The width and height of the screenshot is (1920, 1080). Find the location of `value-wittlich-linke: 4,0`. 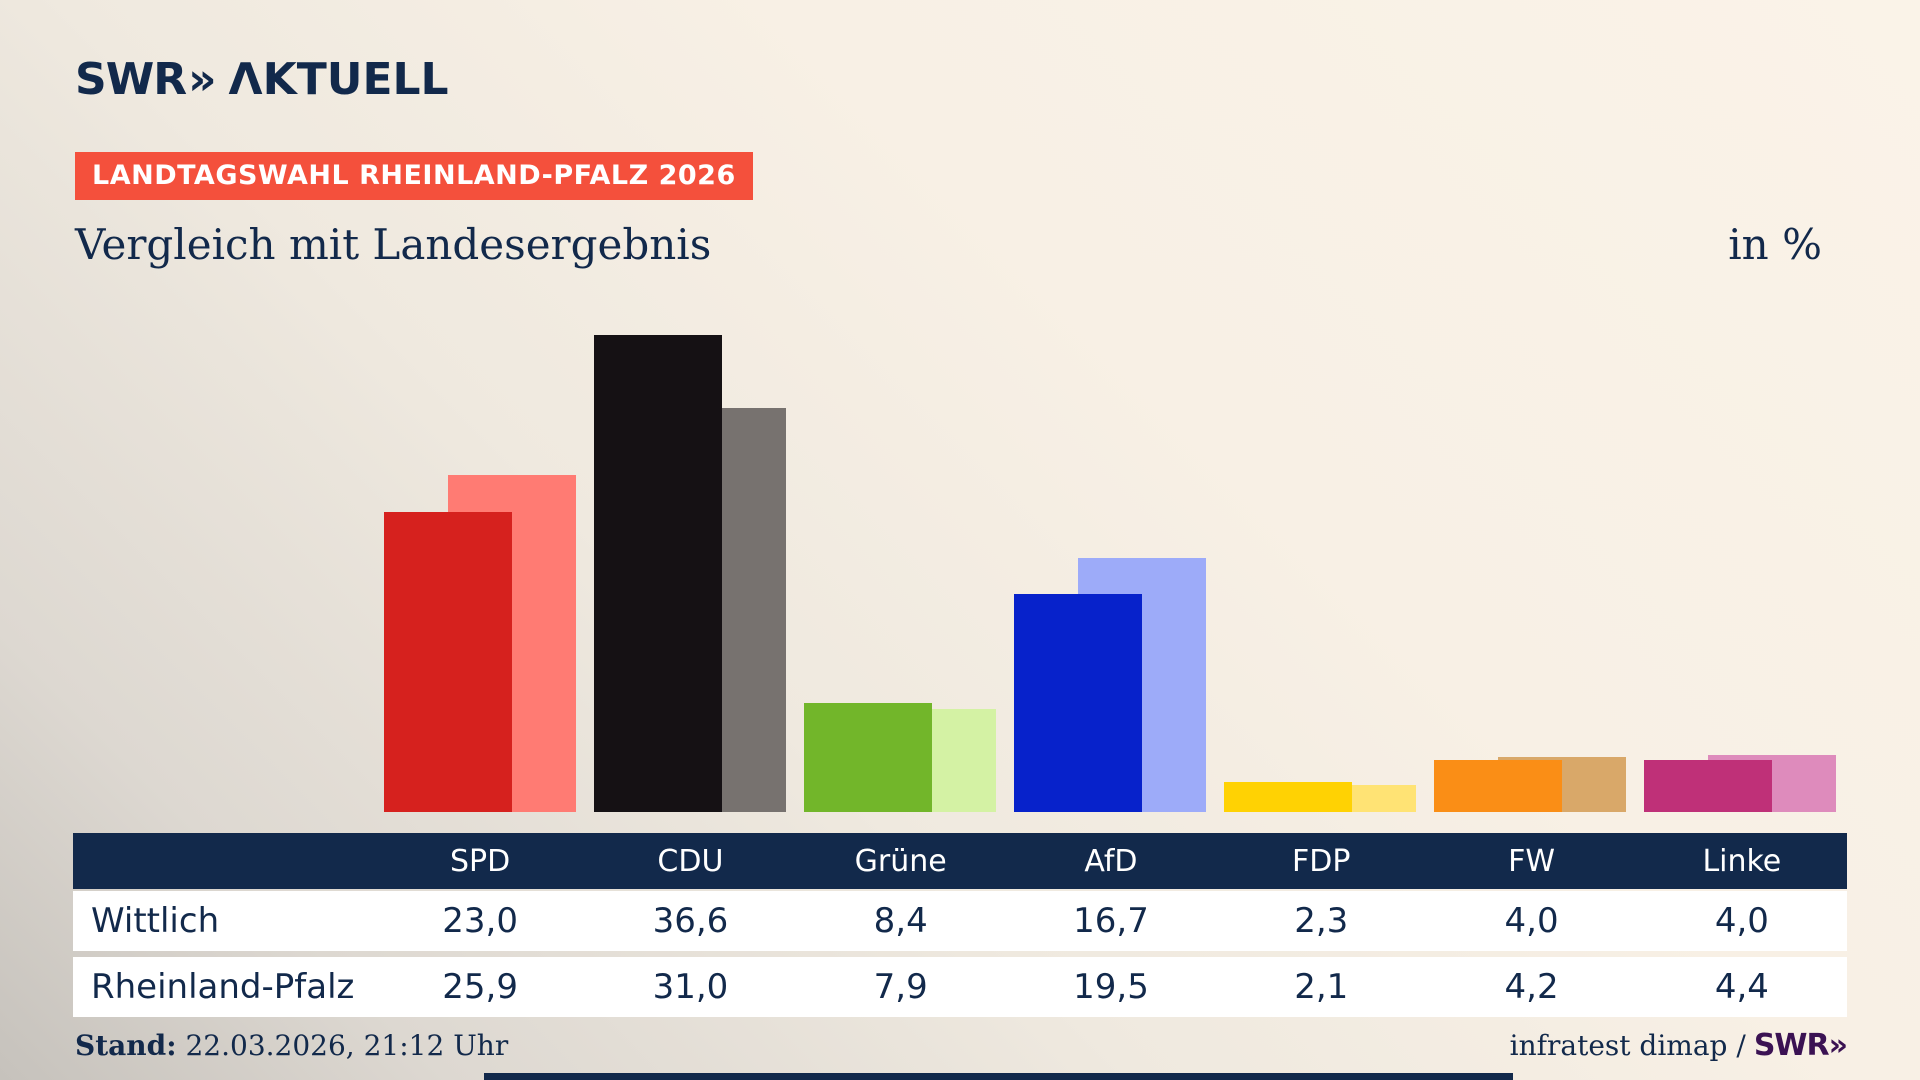

value-wittlich-linke: 4,0 is located at coordinates (1741, 921).